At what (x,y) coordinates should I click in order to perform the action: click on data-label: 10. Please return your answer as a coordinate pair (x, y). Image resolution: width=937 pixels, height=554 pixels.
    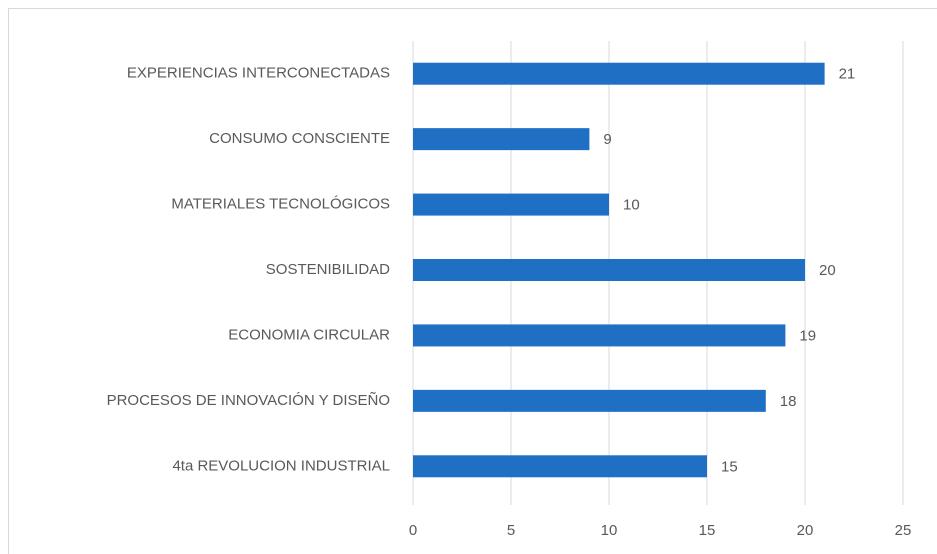
    Looking at the image, I should click on (631, 205).